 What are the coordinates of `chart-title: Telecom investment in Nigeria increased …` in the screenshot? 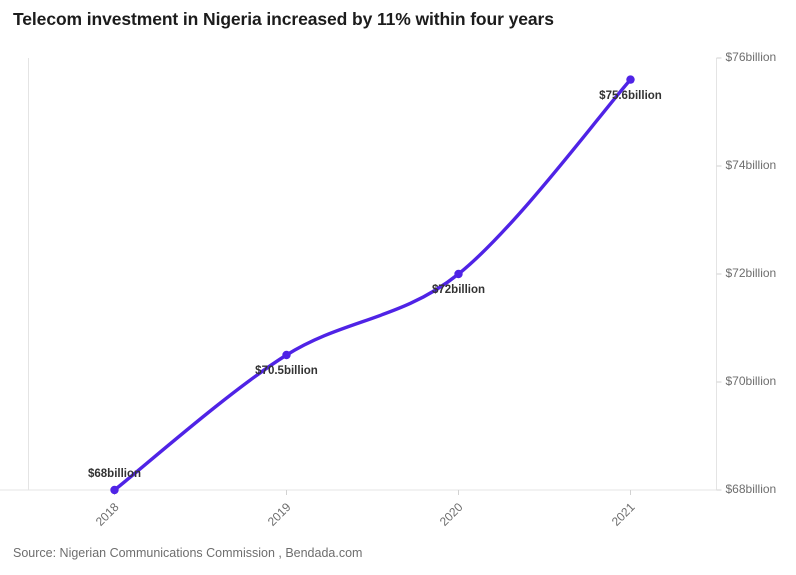 It's located at (283, 19).